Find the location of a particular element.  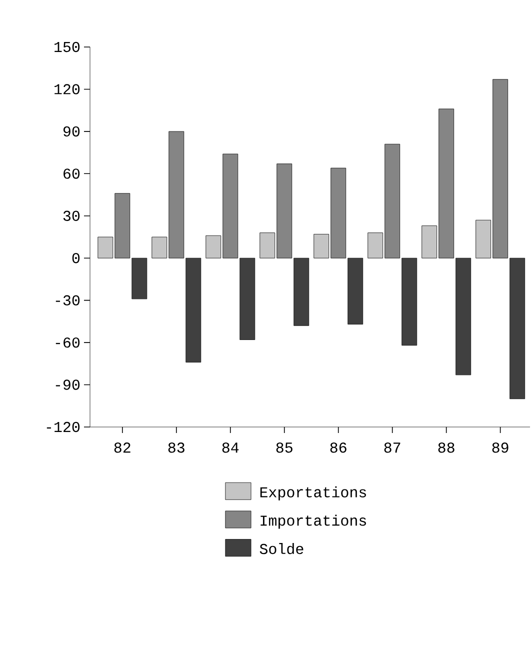

x-tick-label: 86 is located at coordinates (338, 447).